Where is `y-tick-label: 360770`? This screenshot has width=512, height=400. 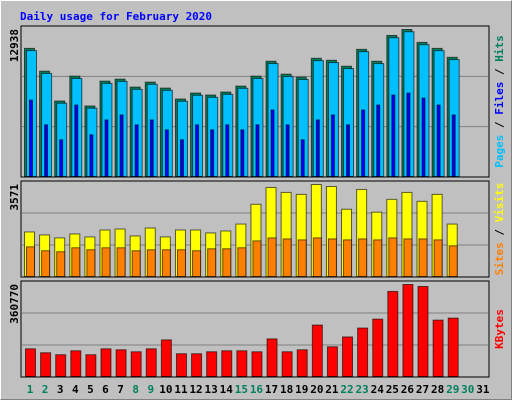
y-tick-label: 360770 is located at coordinates (14, 304).